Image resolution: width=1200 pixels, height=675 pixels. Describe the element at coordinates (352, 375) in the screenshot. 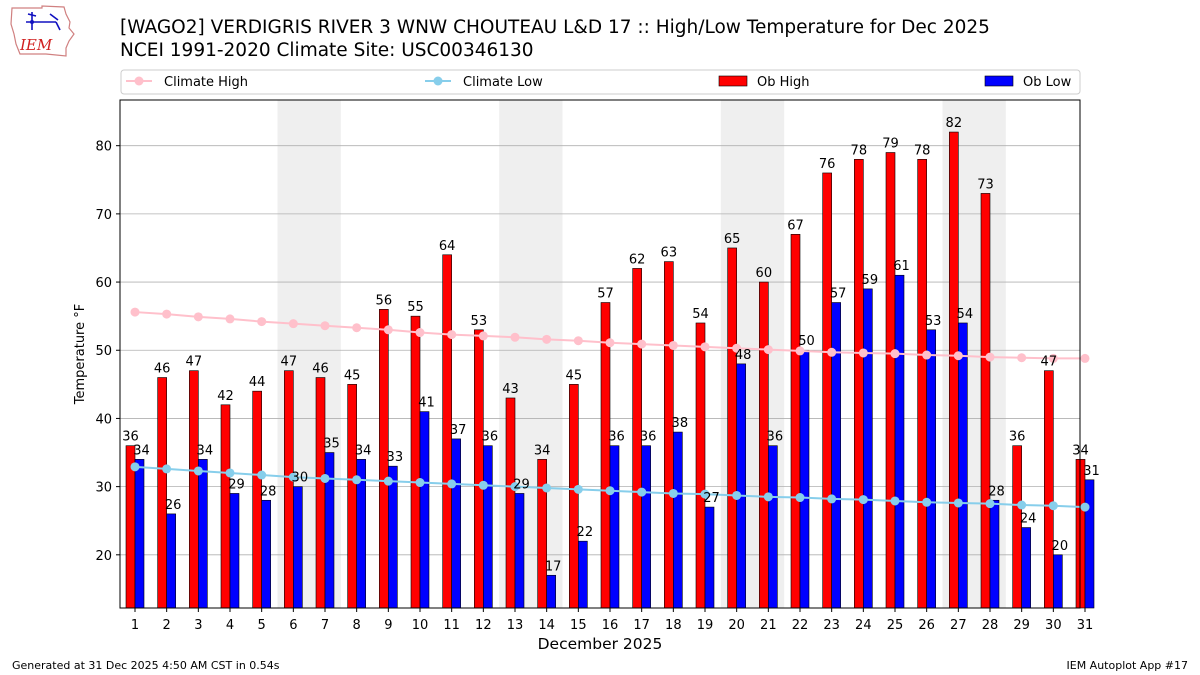

I see `ob-high-label: 45` at that location.